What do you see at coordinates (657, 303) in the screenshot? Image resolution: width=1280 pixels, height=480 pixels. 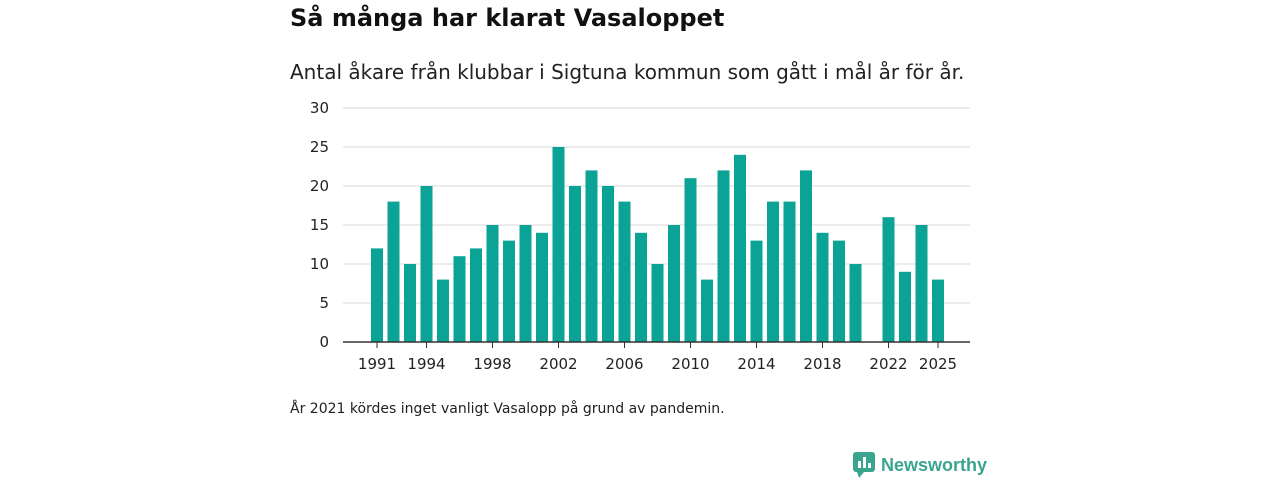 I see `bar-2008` at bounding box center [657, 303].